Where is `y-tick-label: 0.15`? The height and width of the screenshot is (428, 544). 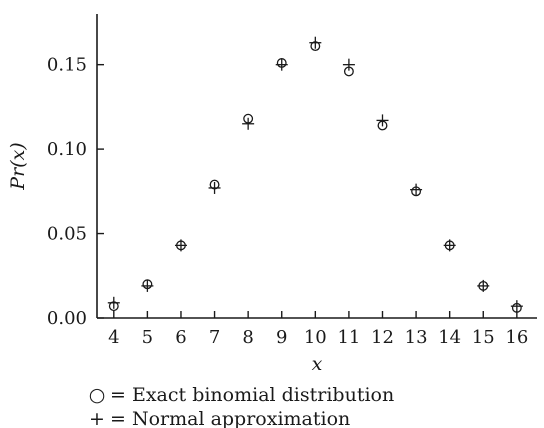
y-tick-label: 0.15 is located at coordinates (67, 65).